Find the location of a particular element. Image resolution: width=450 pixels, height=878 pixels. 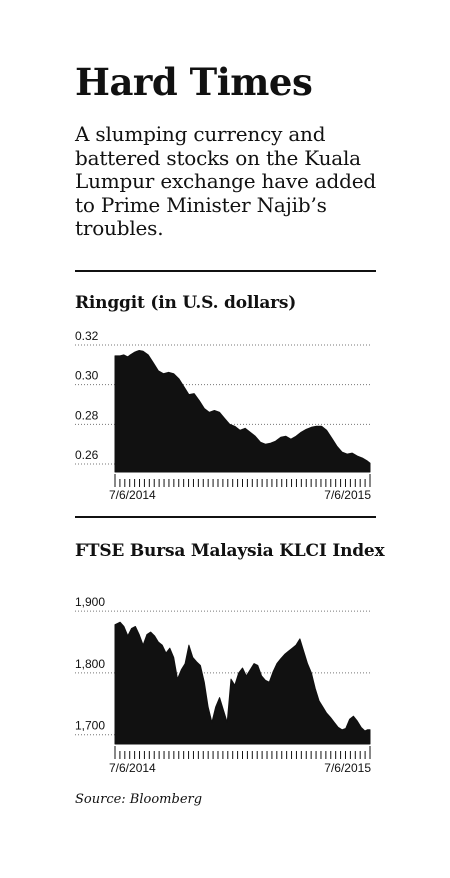

ringgit-x-label-end: 7/6/2015 is located at coordinates (347, 495).